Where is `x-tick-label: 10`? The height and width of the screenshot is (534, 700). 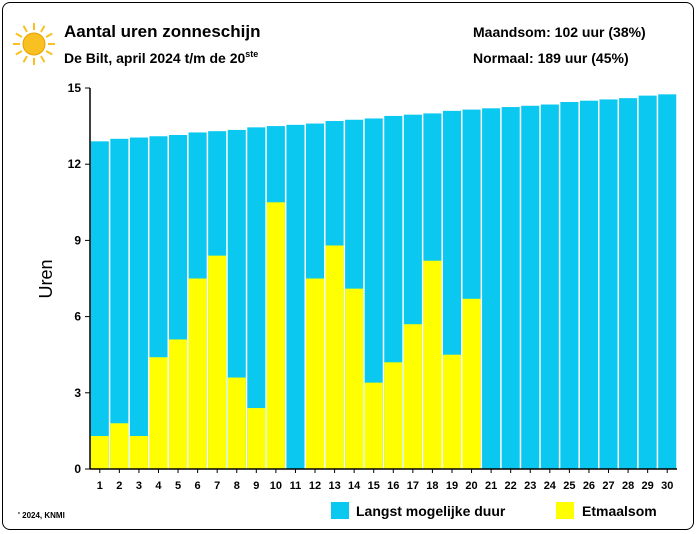
x-tick-label: 10 is located at coordinates (276, 486).